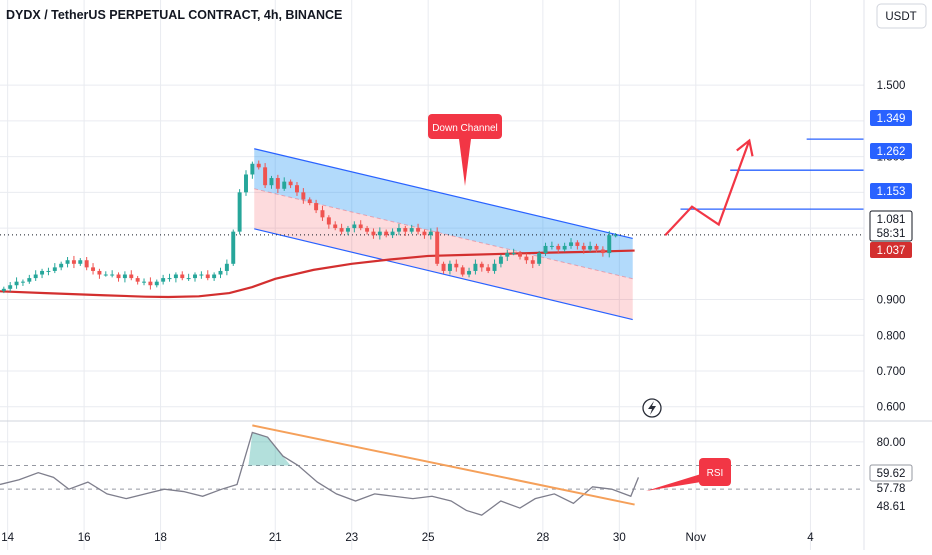 The width and height of the screenshot is (932, 555). I want to click on svg-text: 1.037, so click(891, 251).